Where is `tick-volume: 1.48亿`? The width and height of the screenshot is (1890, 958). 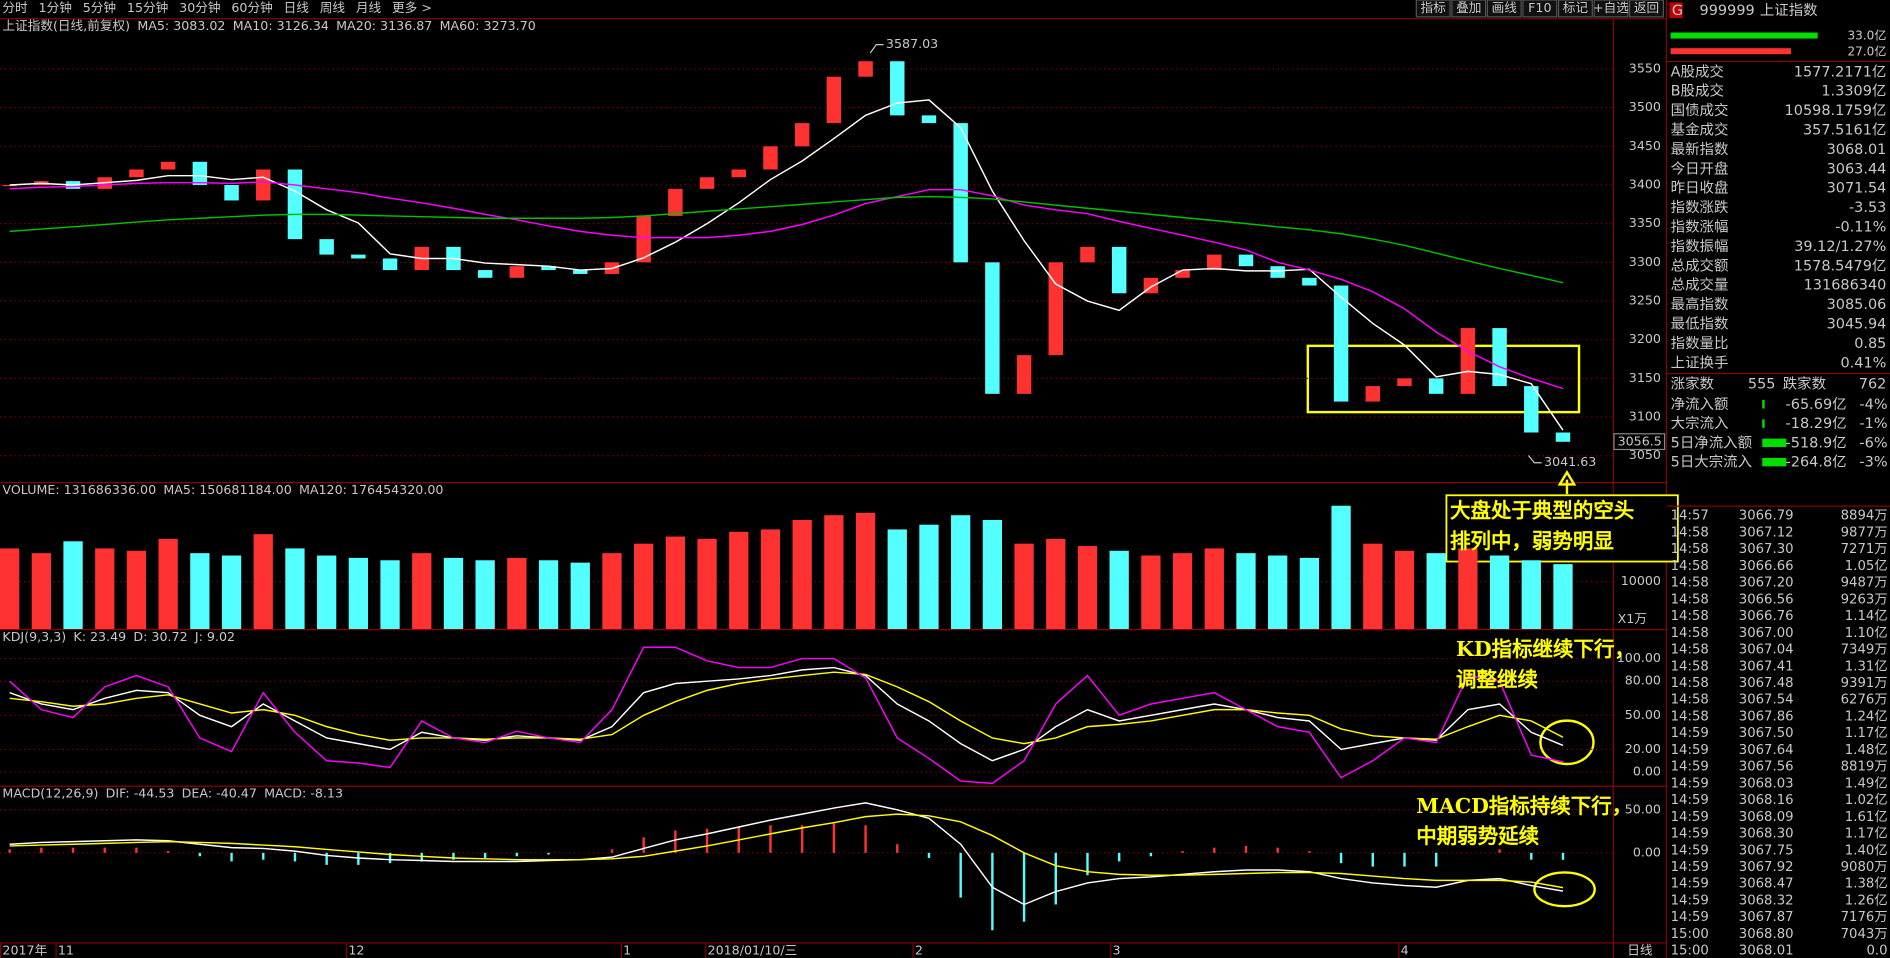
tick-volume: 1.48亿 is located at coordinates (1866, 750).